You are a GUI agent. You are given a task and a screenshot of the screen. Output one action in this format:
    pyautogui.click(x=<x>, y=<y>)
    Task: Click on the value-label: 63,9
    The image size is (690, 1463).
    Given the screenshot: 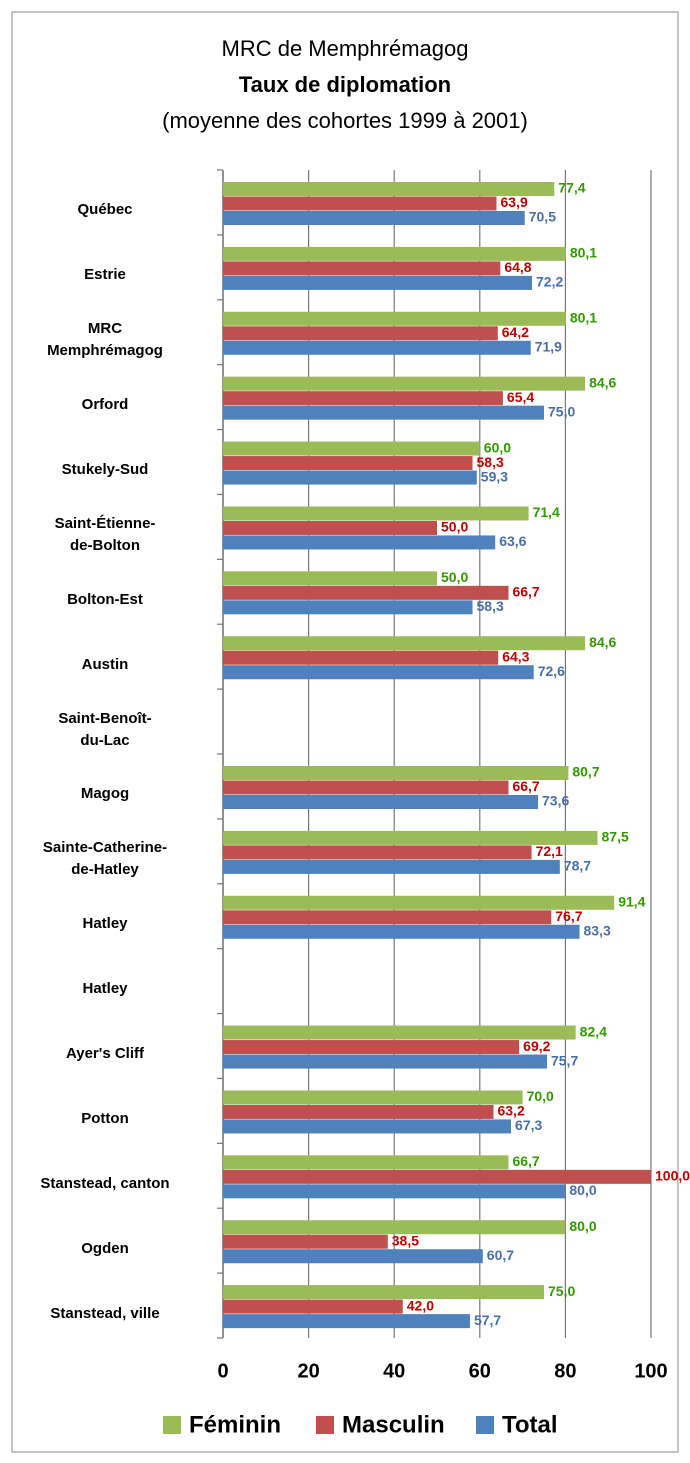 What is the action you would take?
    pyautogui.click(x=513, y=202)
    